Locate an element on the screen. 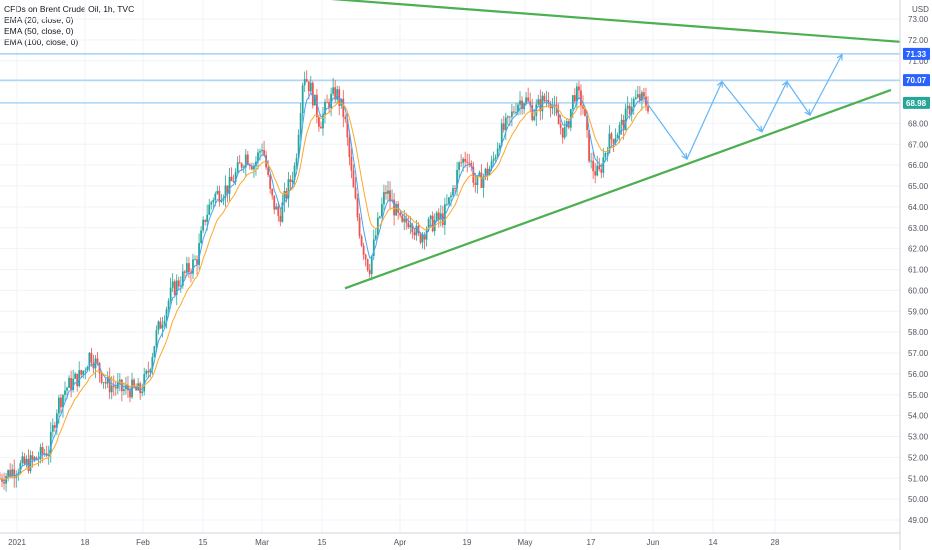 The height and width of the screenshot is (550, 932). x-tick-label: Apr is located at coordinates (400, 542).